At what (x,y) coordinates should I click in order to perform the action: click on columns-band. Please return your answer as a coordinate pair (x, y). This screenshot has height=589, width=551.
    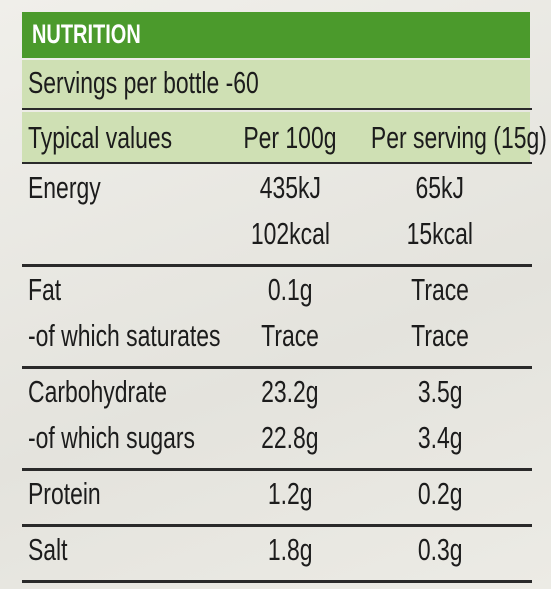
    Looking at the image, I should click on (276, 137).